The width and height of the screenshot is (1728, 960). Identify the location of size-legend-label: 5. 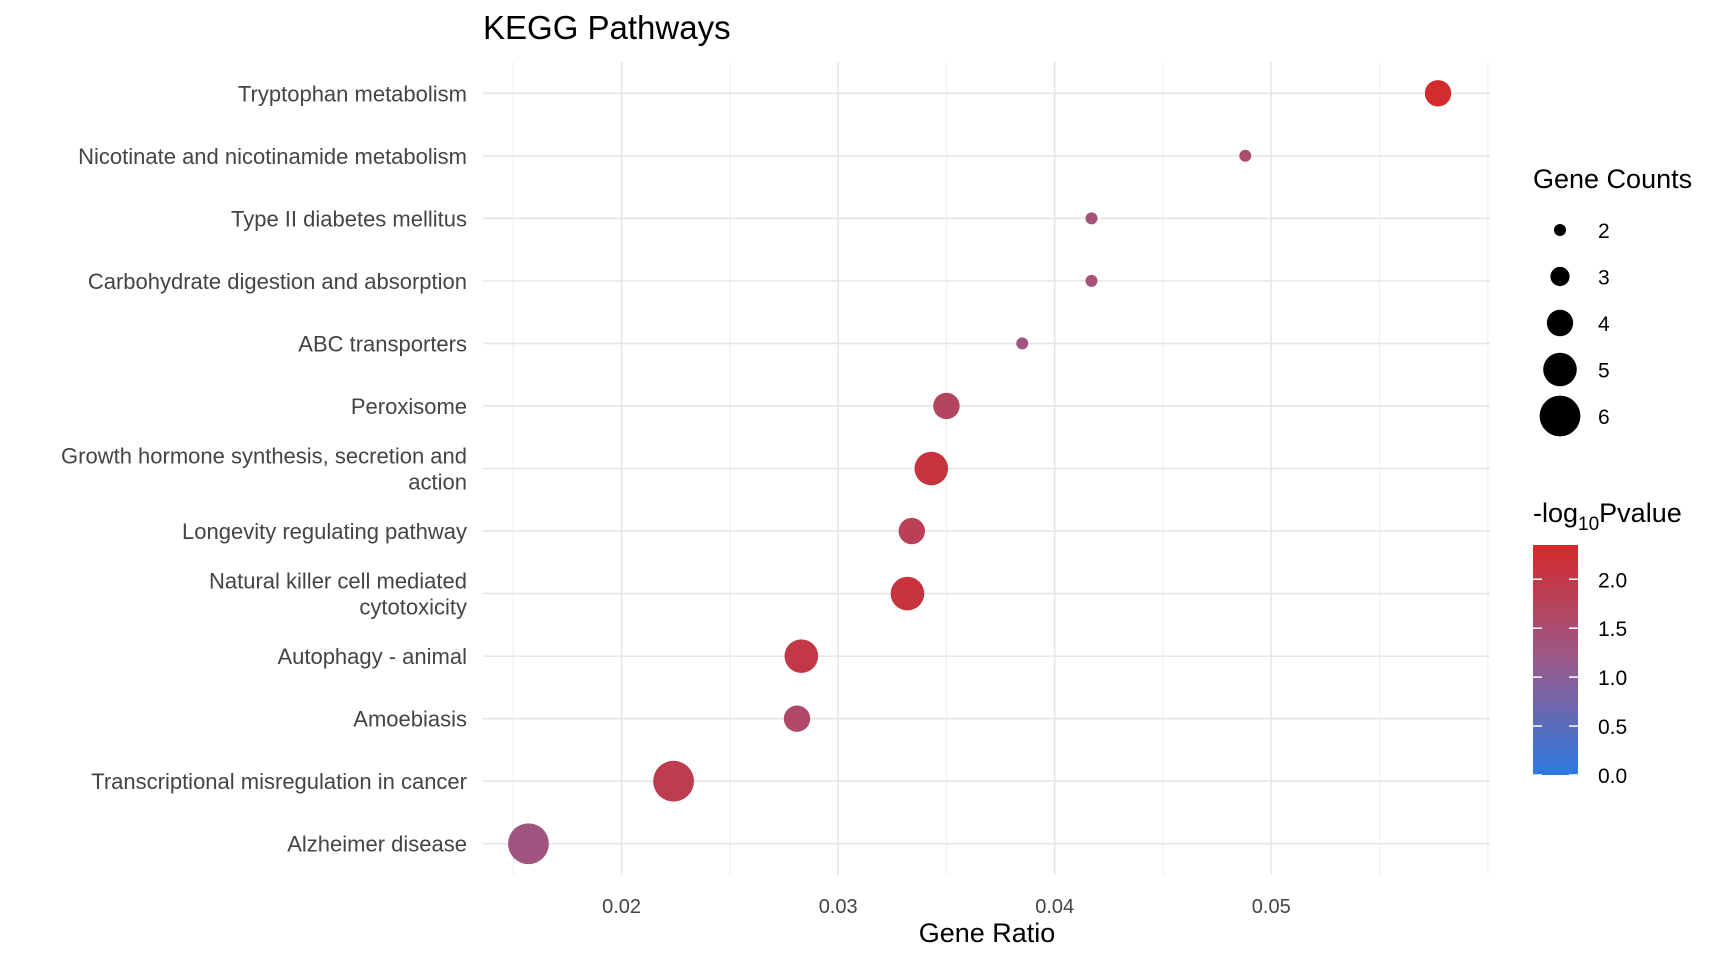
(1604, 371).